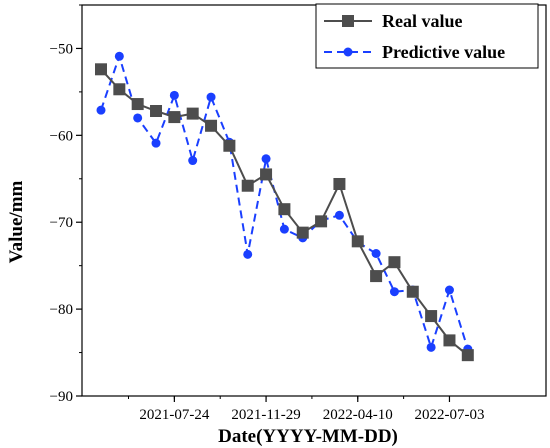  What do you see at coordinates (449, 415) in the screenshot?
I see `x-tick-label: 2022-07-03` at bounding box center [449, 415].